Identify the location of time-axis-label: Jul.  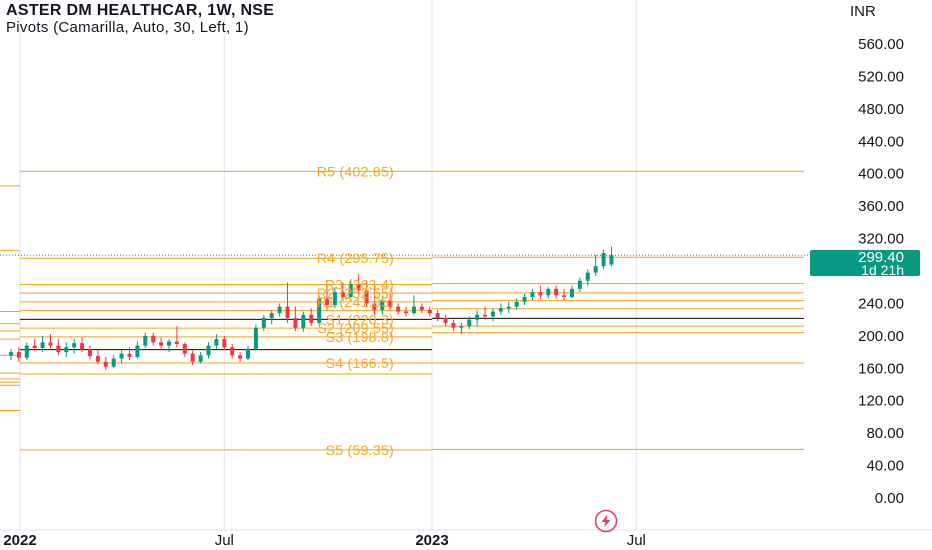
(224, 540).